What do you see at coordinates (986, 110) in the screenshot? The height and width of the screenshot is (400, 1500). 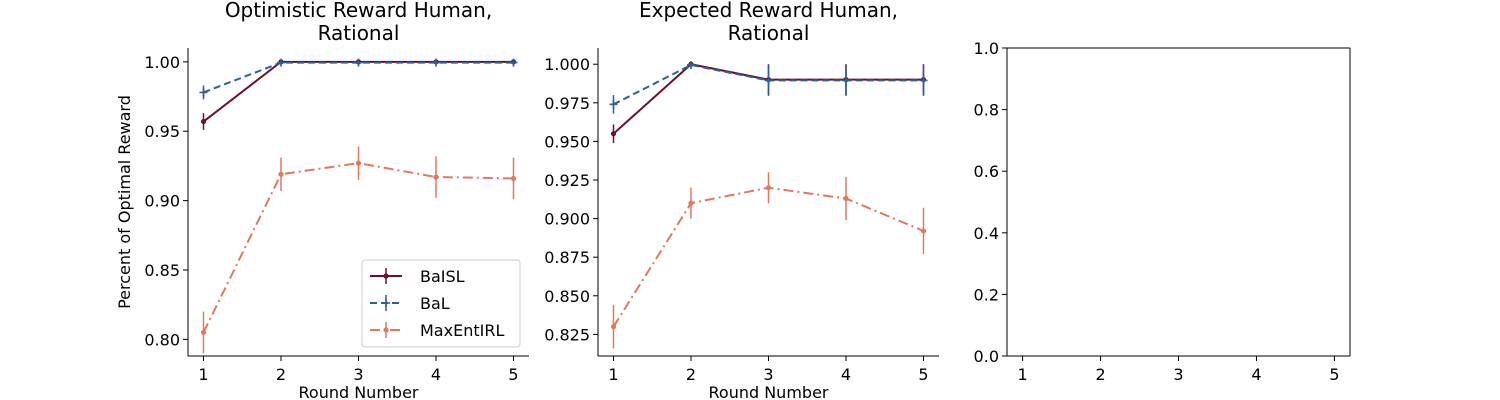 I see `y-tick-label: 0.8` at bounding box center [986, 110].